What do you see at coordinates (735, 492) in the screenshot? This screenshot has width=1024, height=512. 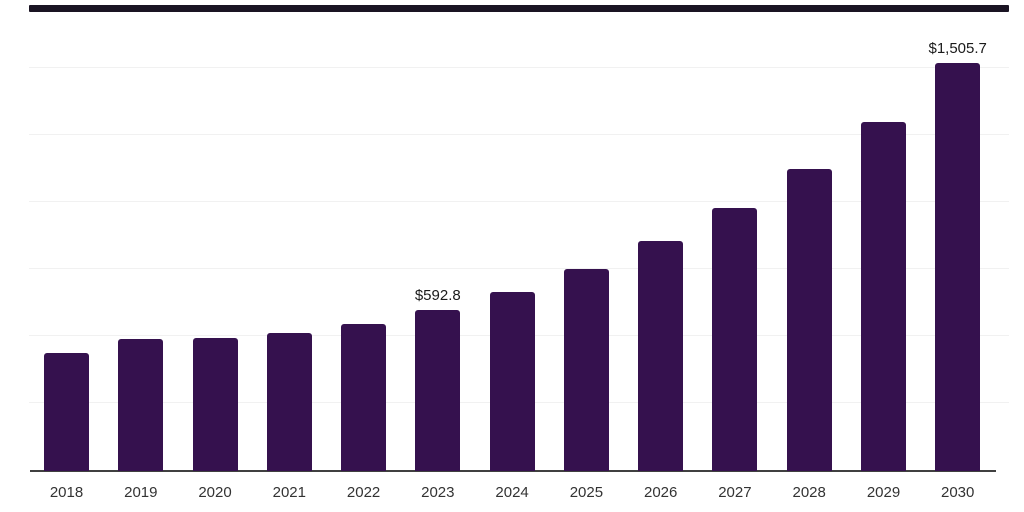 I see `x-tick-label-2027: 2027` at bounding box center [735, 492].